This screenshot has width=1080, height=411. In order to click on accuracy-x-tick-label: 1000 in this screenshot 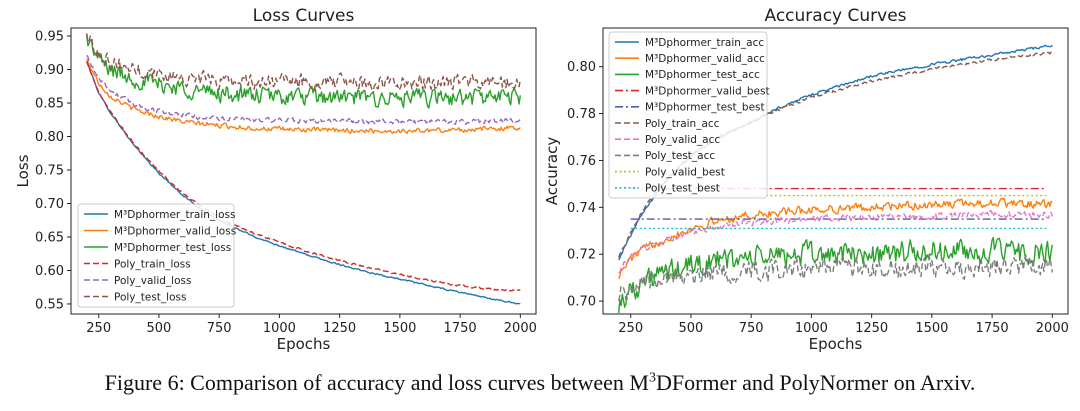, I will do `click(811, 328)`.